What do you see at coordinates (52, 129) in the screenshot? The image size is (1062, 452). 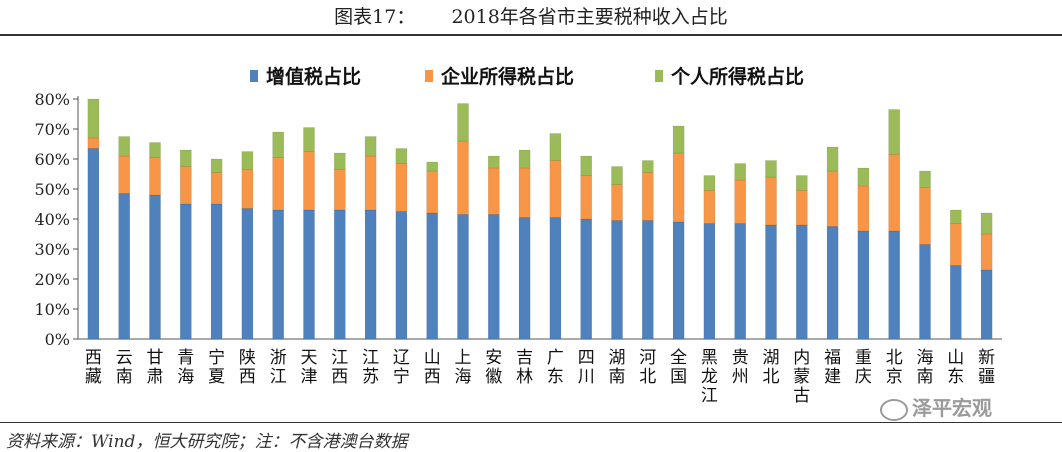 I see `y-tick-label: 70%` at bounding box center [52, 129].